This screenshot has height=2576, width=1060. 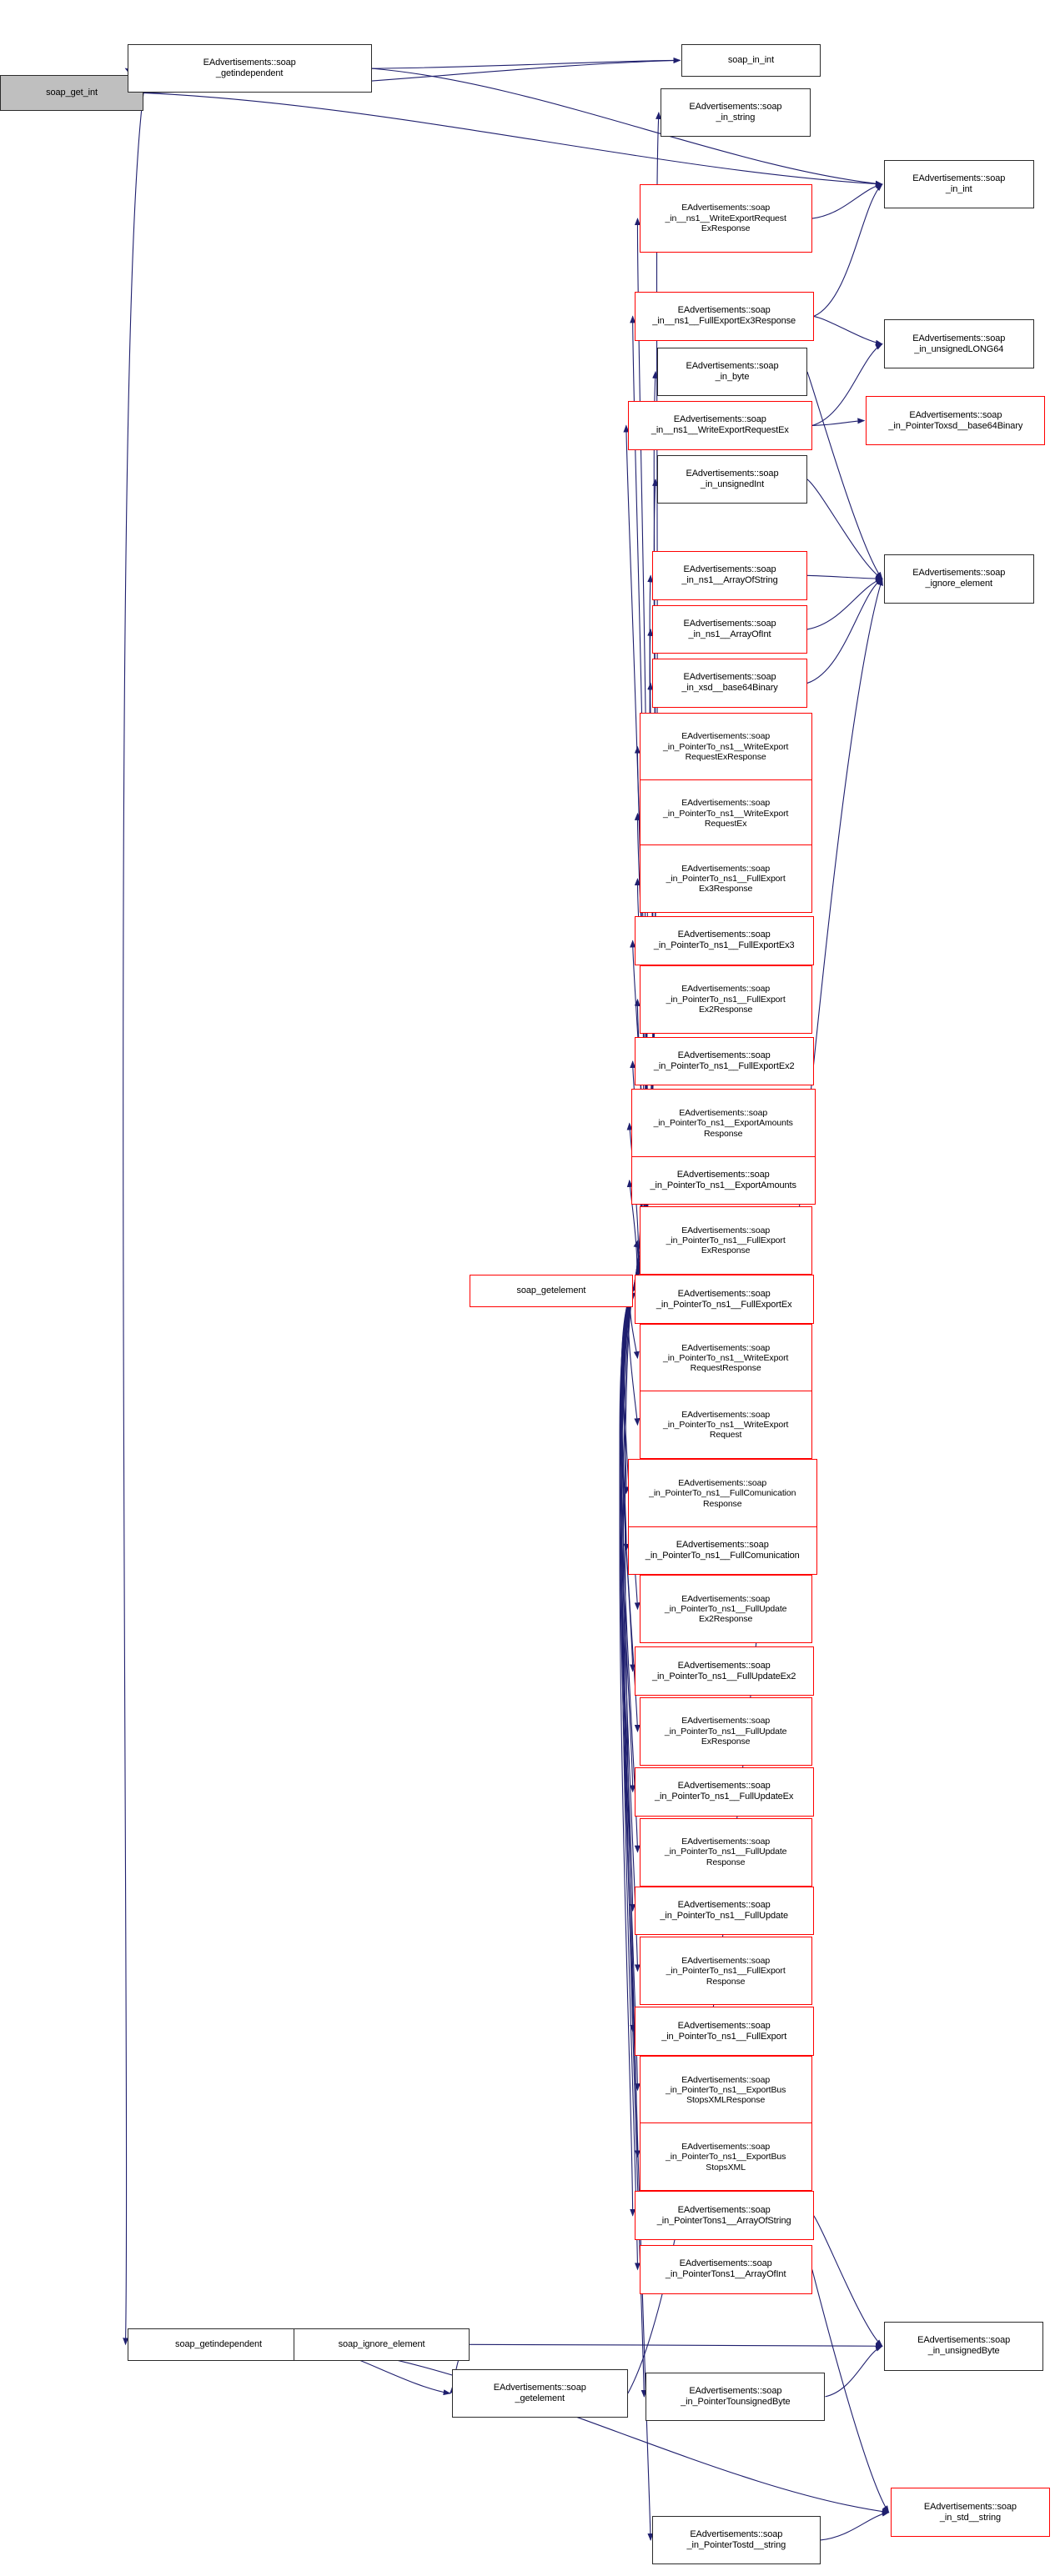 I want to click on graph-node: EAdvertisements::soap _in_unsignedLONG64, so click(x=958, y=343).